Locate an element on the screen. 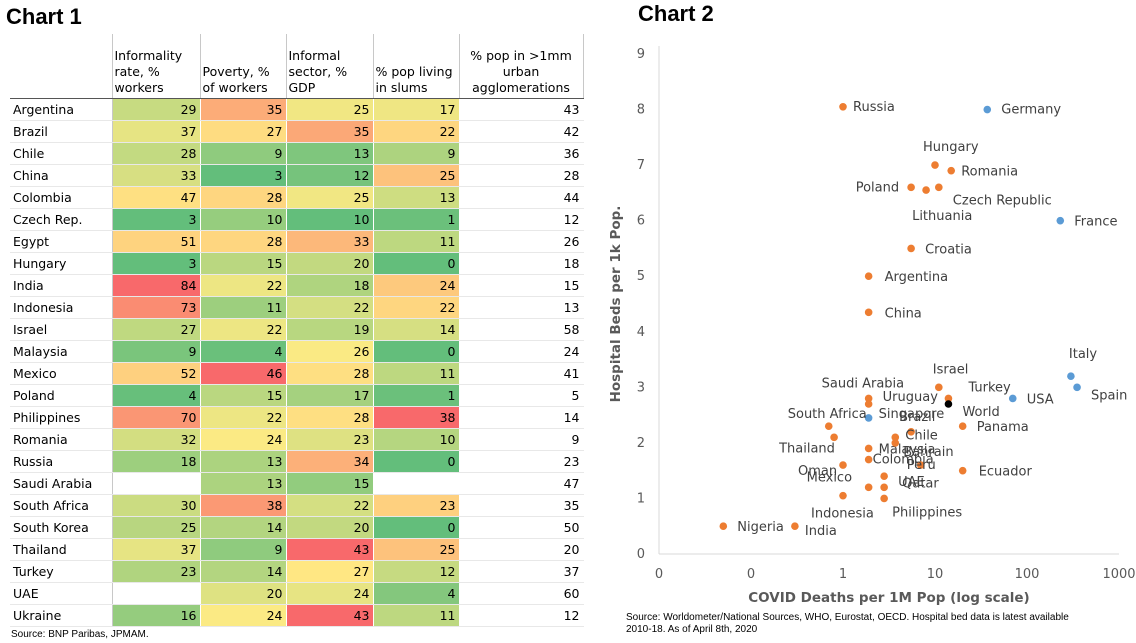 This screenshot has height=643, width=1136. value-cell: 44 is located at coordinates (521, 197).